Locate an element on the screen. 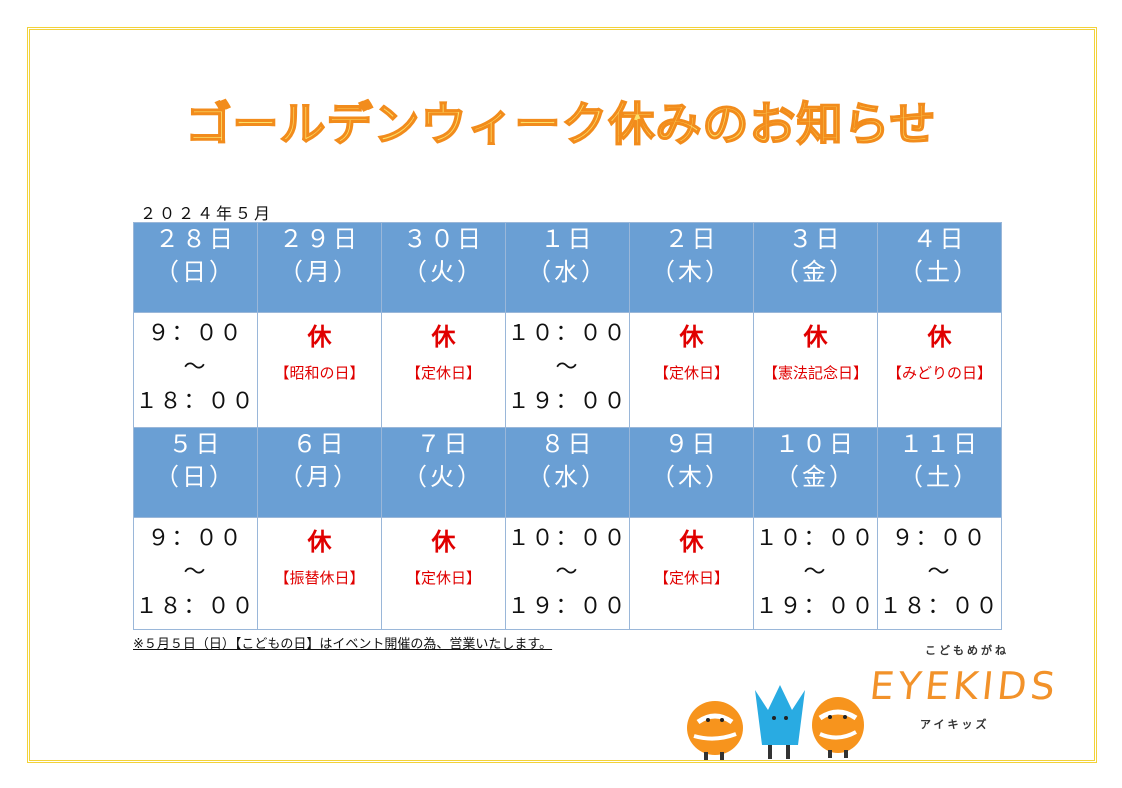 This screenshot has height=788, width=1122. mascot-characters-icon is located at coordinates (775, 722).